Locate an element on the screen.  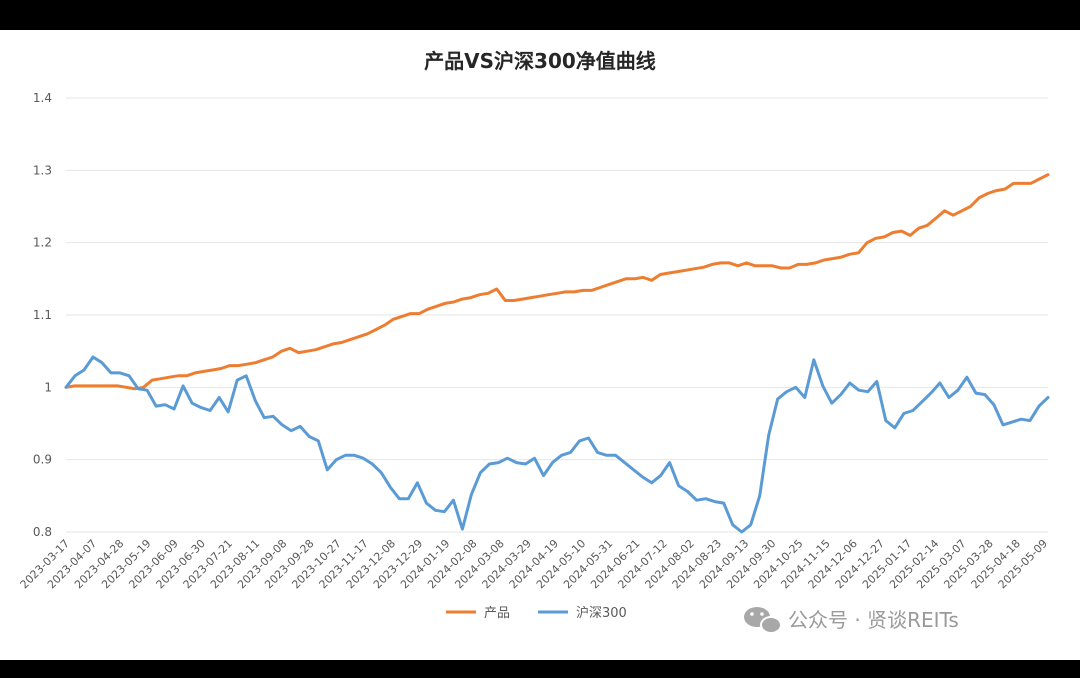
chart-title: 产品VS沪深300净值曲线 is located at coordinates (540, 61).